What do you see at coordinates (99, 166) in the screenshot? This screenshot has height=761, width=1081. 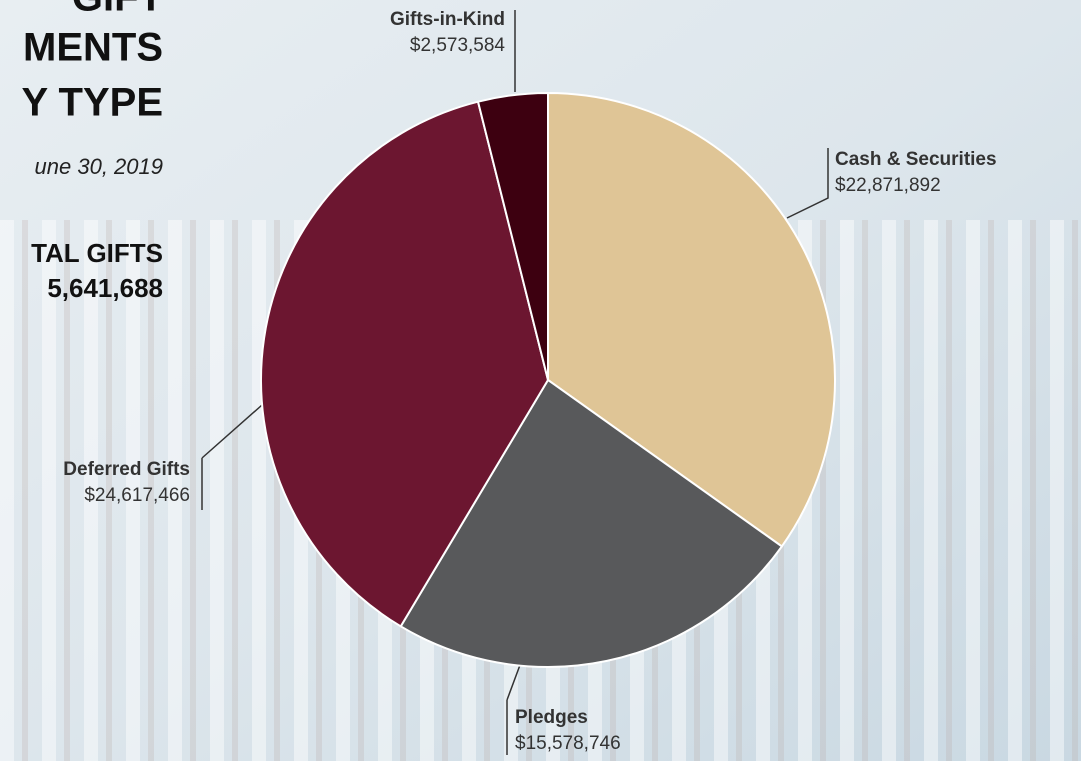 I see `subtitle: une 30, 2019` at bounding box center [99, 166].